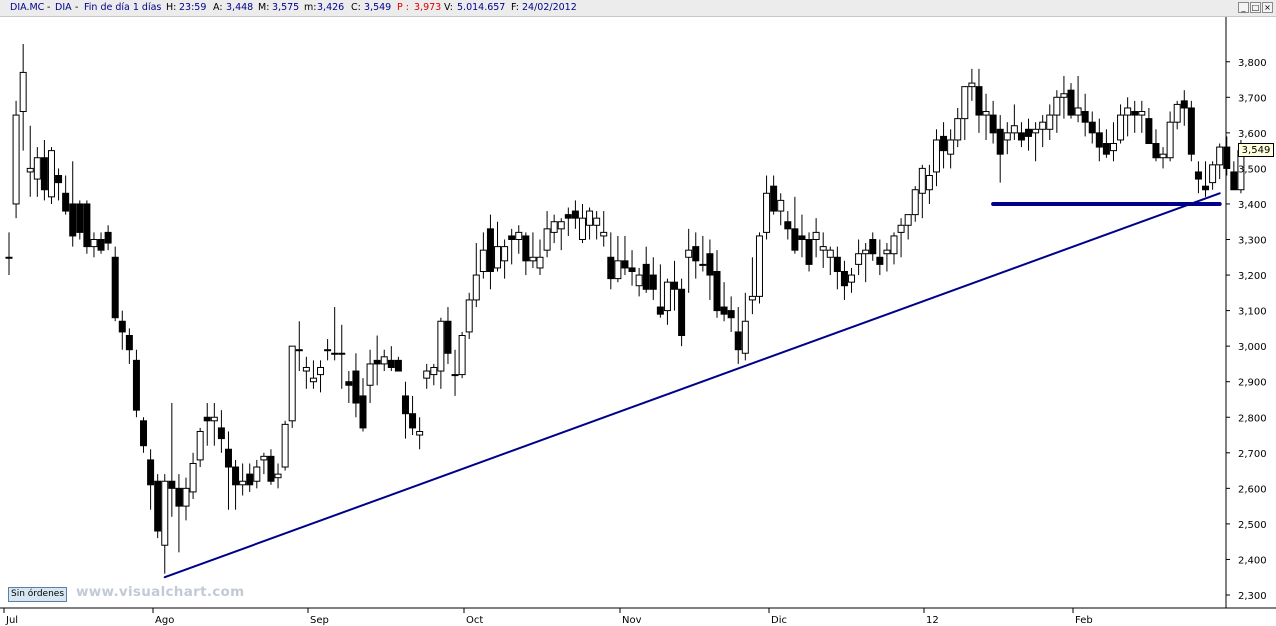  What do you see at coordinates (1252, 560) in the screenshot?
I see `y-tick-label: 2,400` at bounding box center [1252, 560].